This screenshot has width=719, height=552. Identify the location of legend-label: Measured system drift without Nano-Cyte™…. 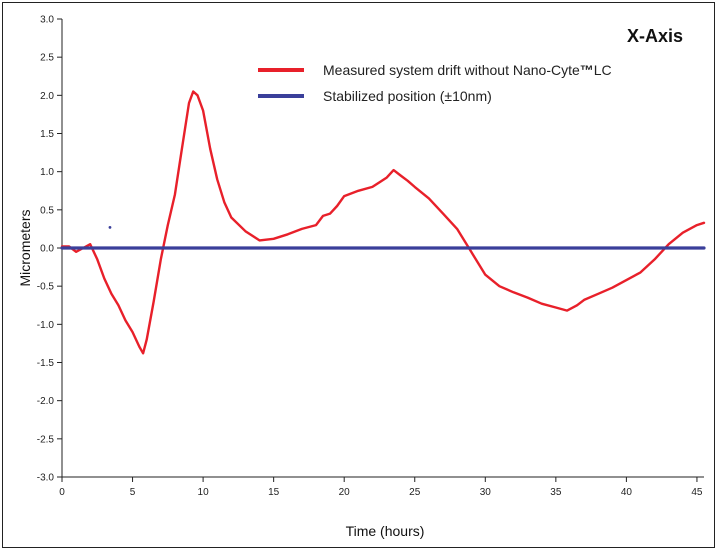
(467, 70).